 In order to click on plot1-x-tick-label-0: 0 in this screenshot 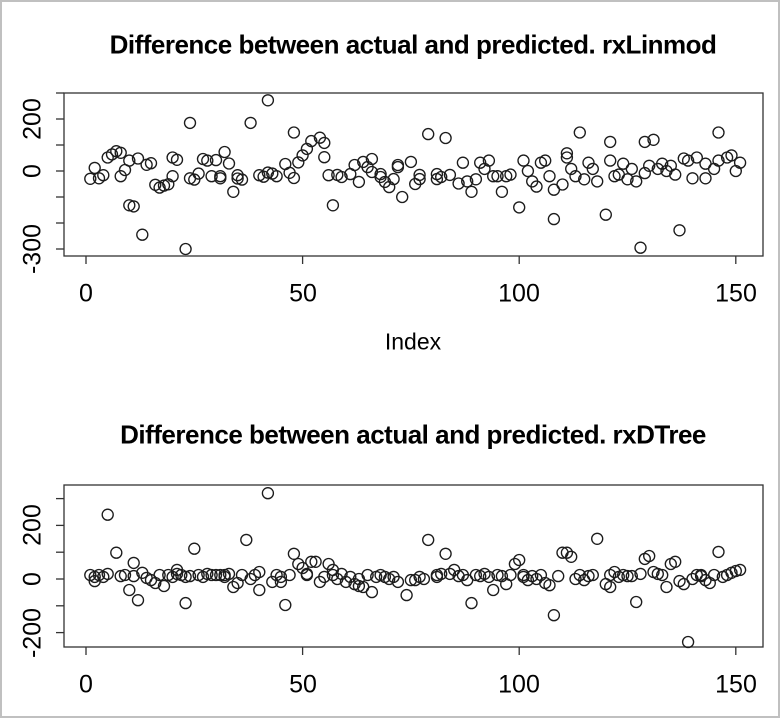, I will do `click(86, 293)`.